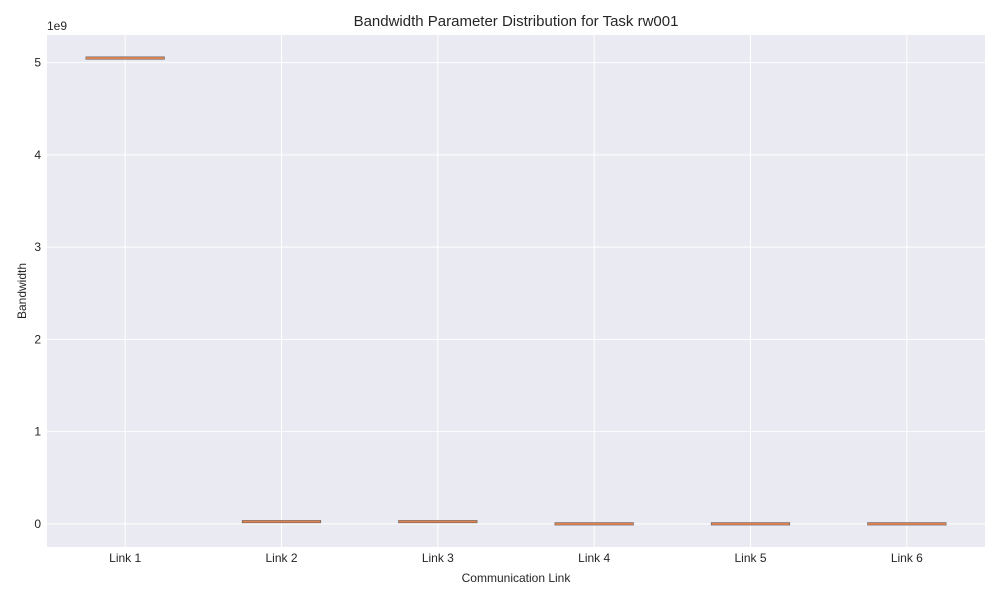 The height and width of the screenshot is (600, 1000). I want to click on x-tick-label: Link 6, so click(907, 558).